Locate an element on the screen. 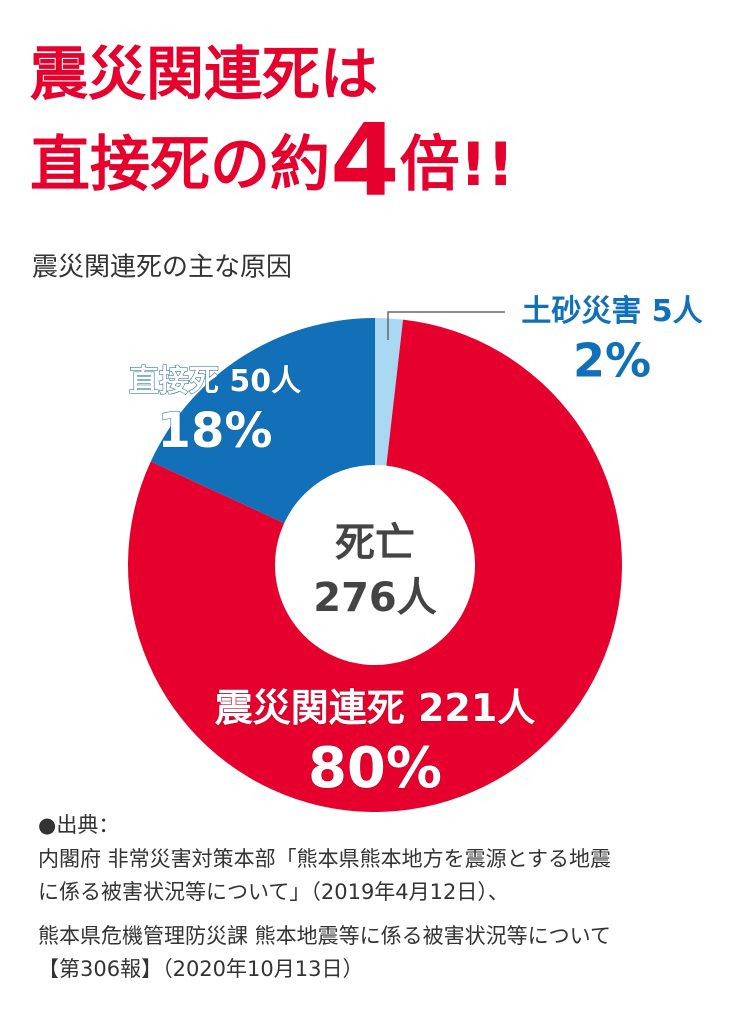  center-total: 276人 is located at coordinates (375, 598).